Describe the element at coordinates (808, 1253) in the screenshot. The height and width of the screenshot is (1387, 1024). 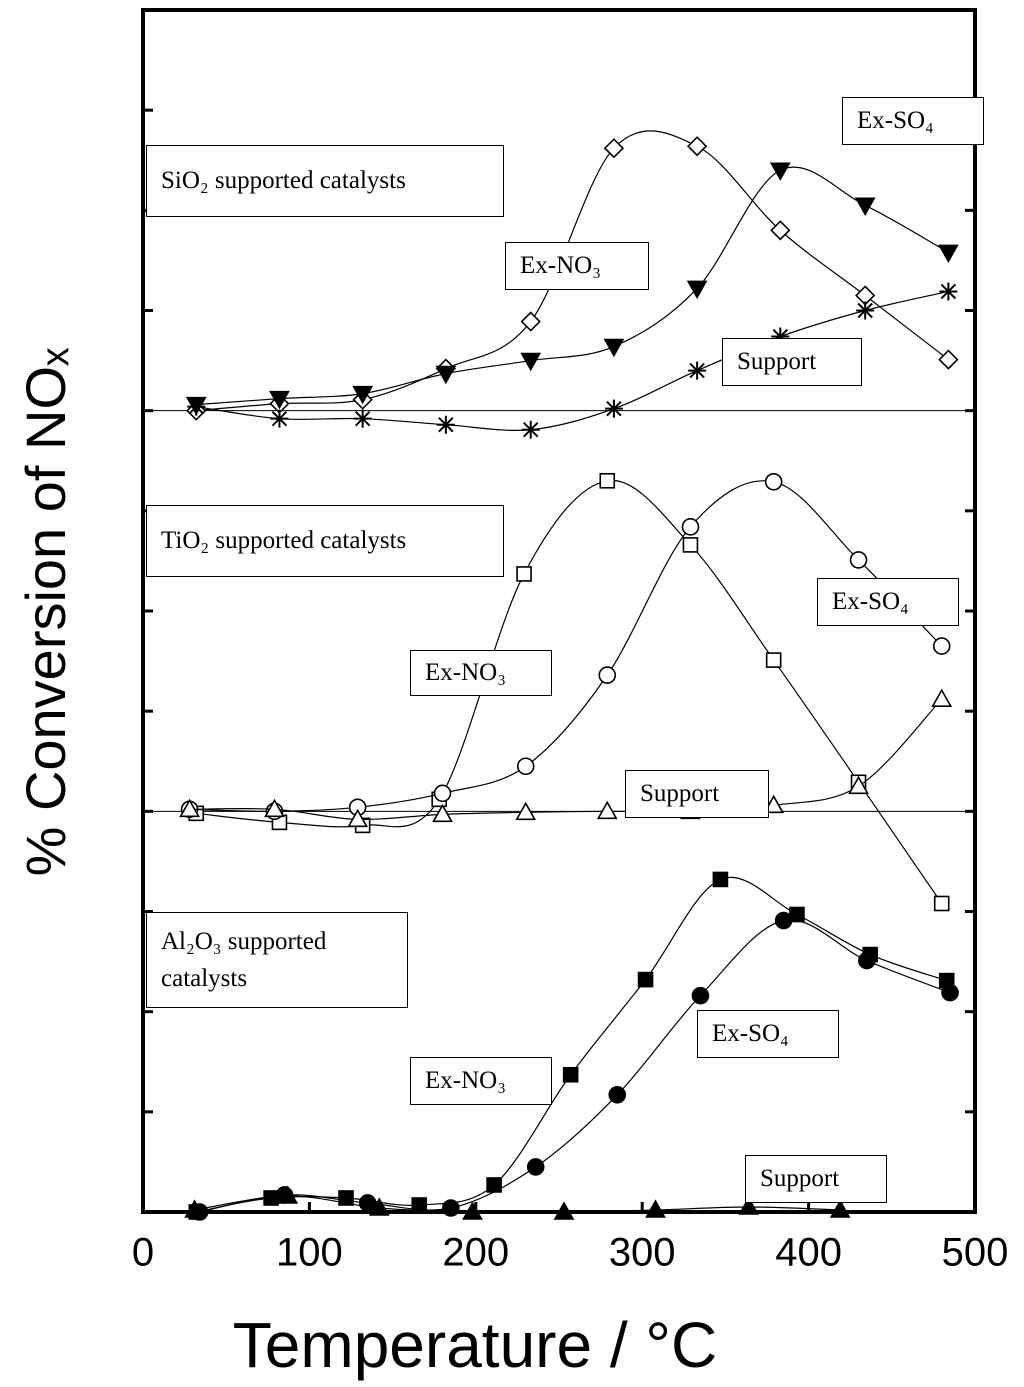
I see `x-tick-label: 400` at that location.